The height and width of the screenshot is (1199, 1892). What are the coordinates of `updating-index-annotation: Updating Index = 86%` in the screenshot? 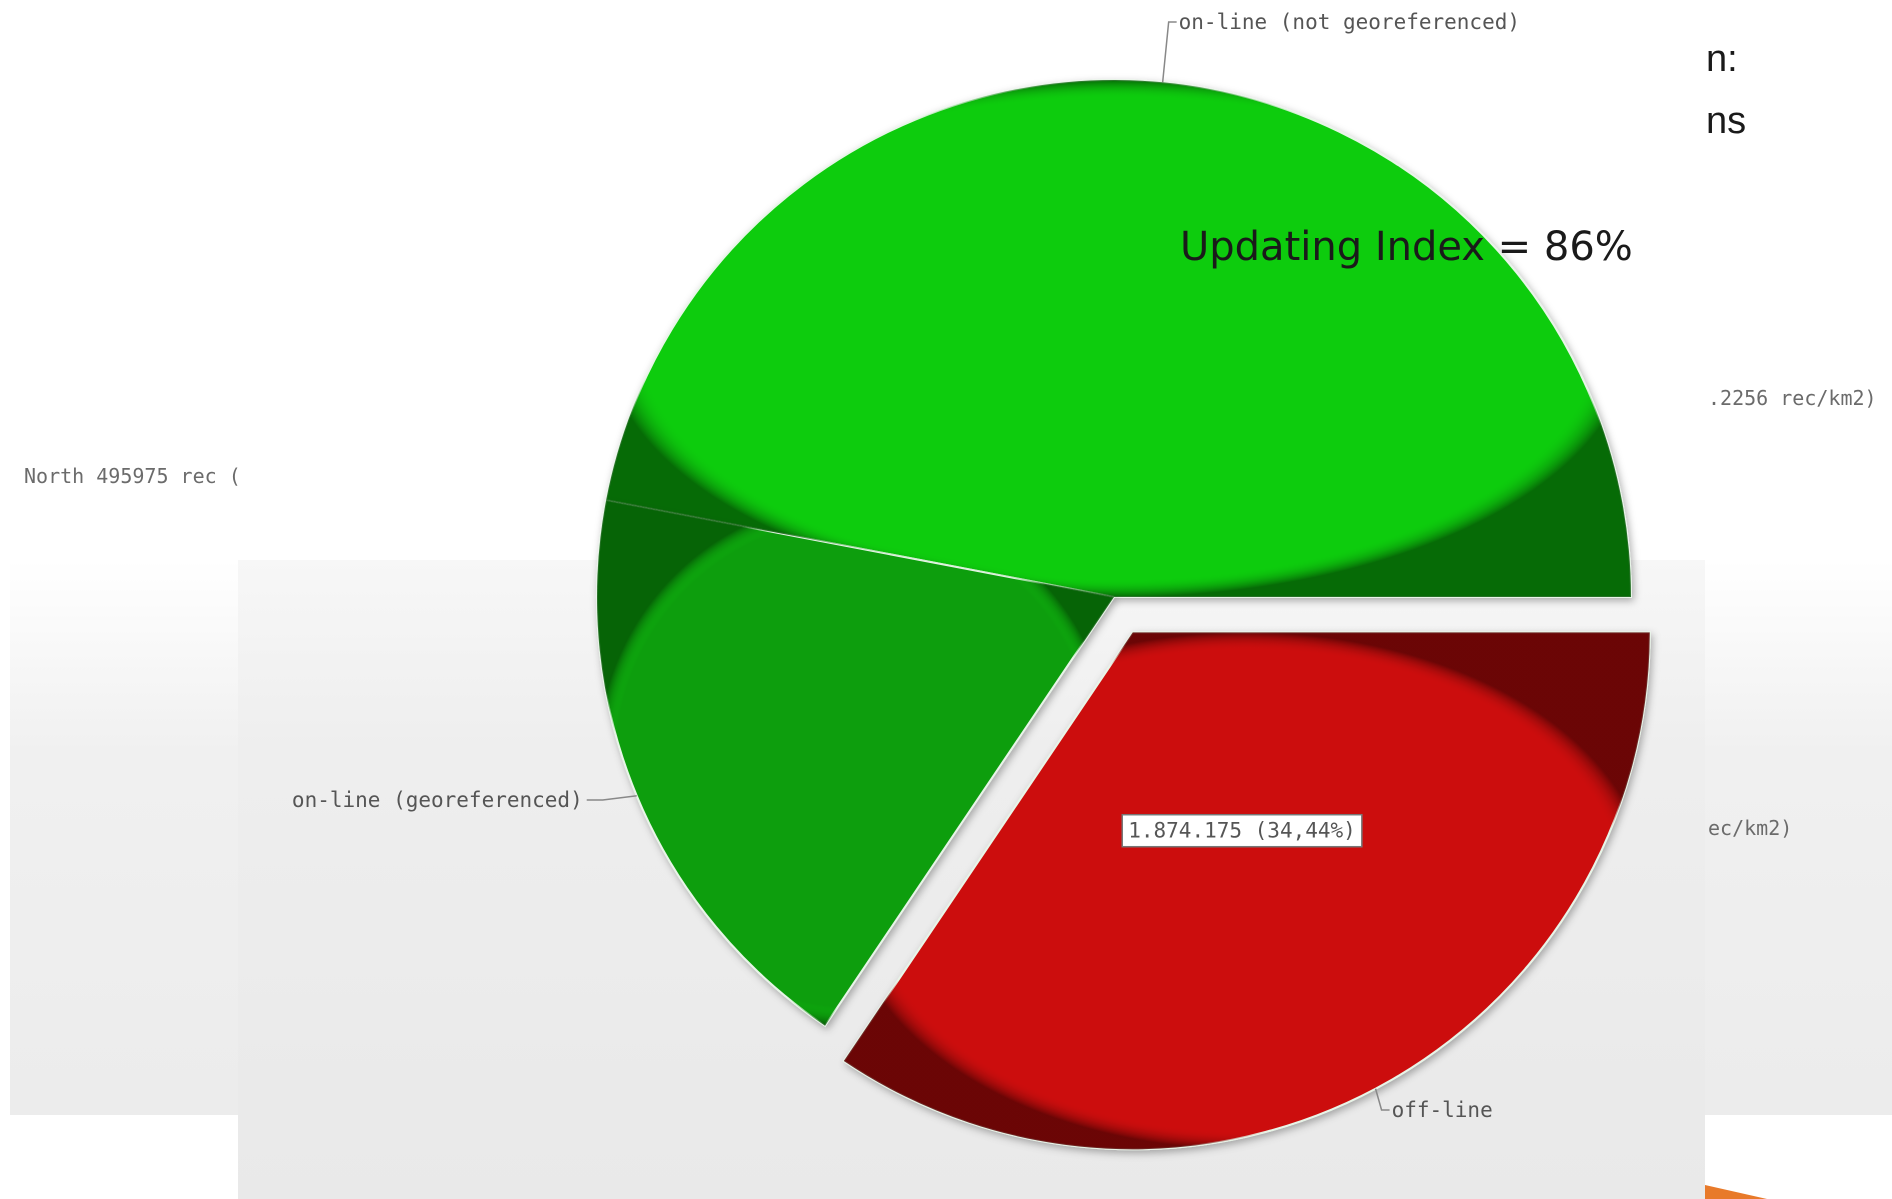 It's located at (1406, 247).